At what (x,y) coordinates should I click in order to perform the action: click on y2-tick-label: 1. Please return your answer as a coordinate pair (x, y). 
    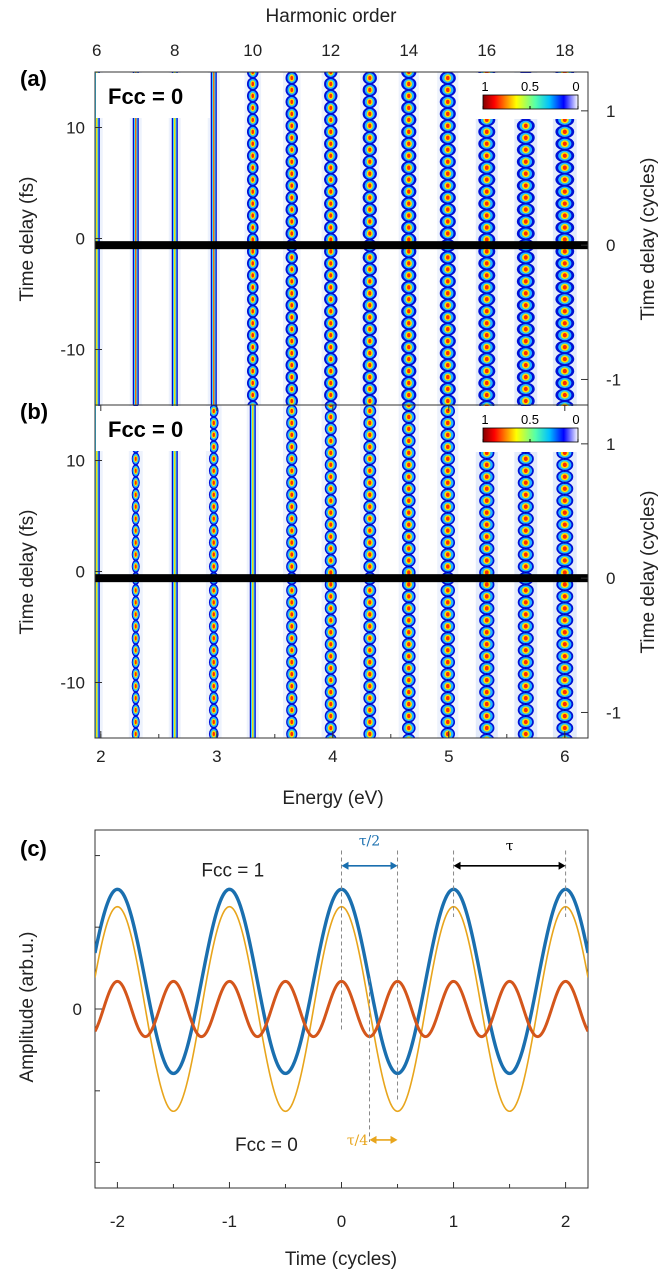
    Looking at the image, I should click on (610, 444).